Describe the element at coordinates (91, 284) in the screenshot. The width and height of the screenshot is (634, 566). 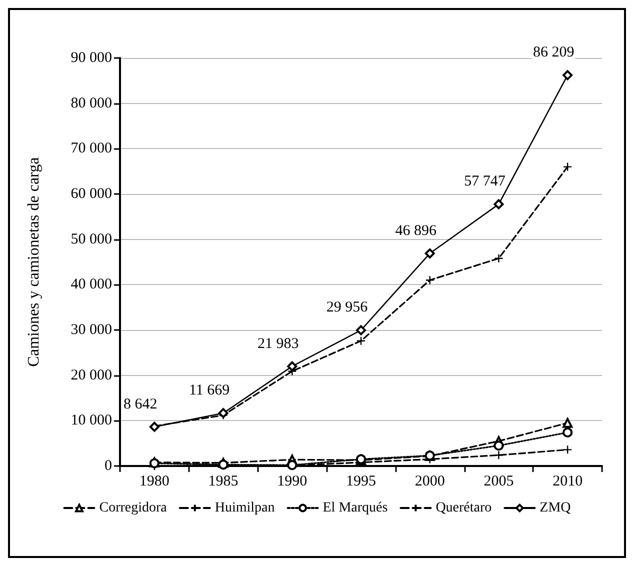
I see `y-tick-label: 40 000` at that location.